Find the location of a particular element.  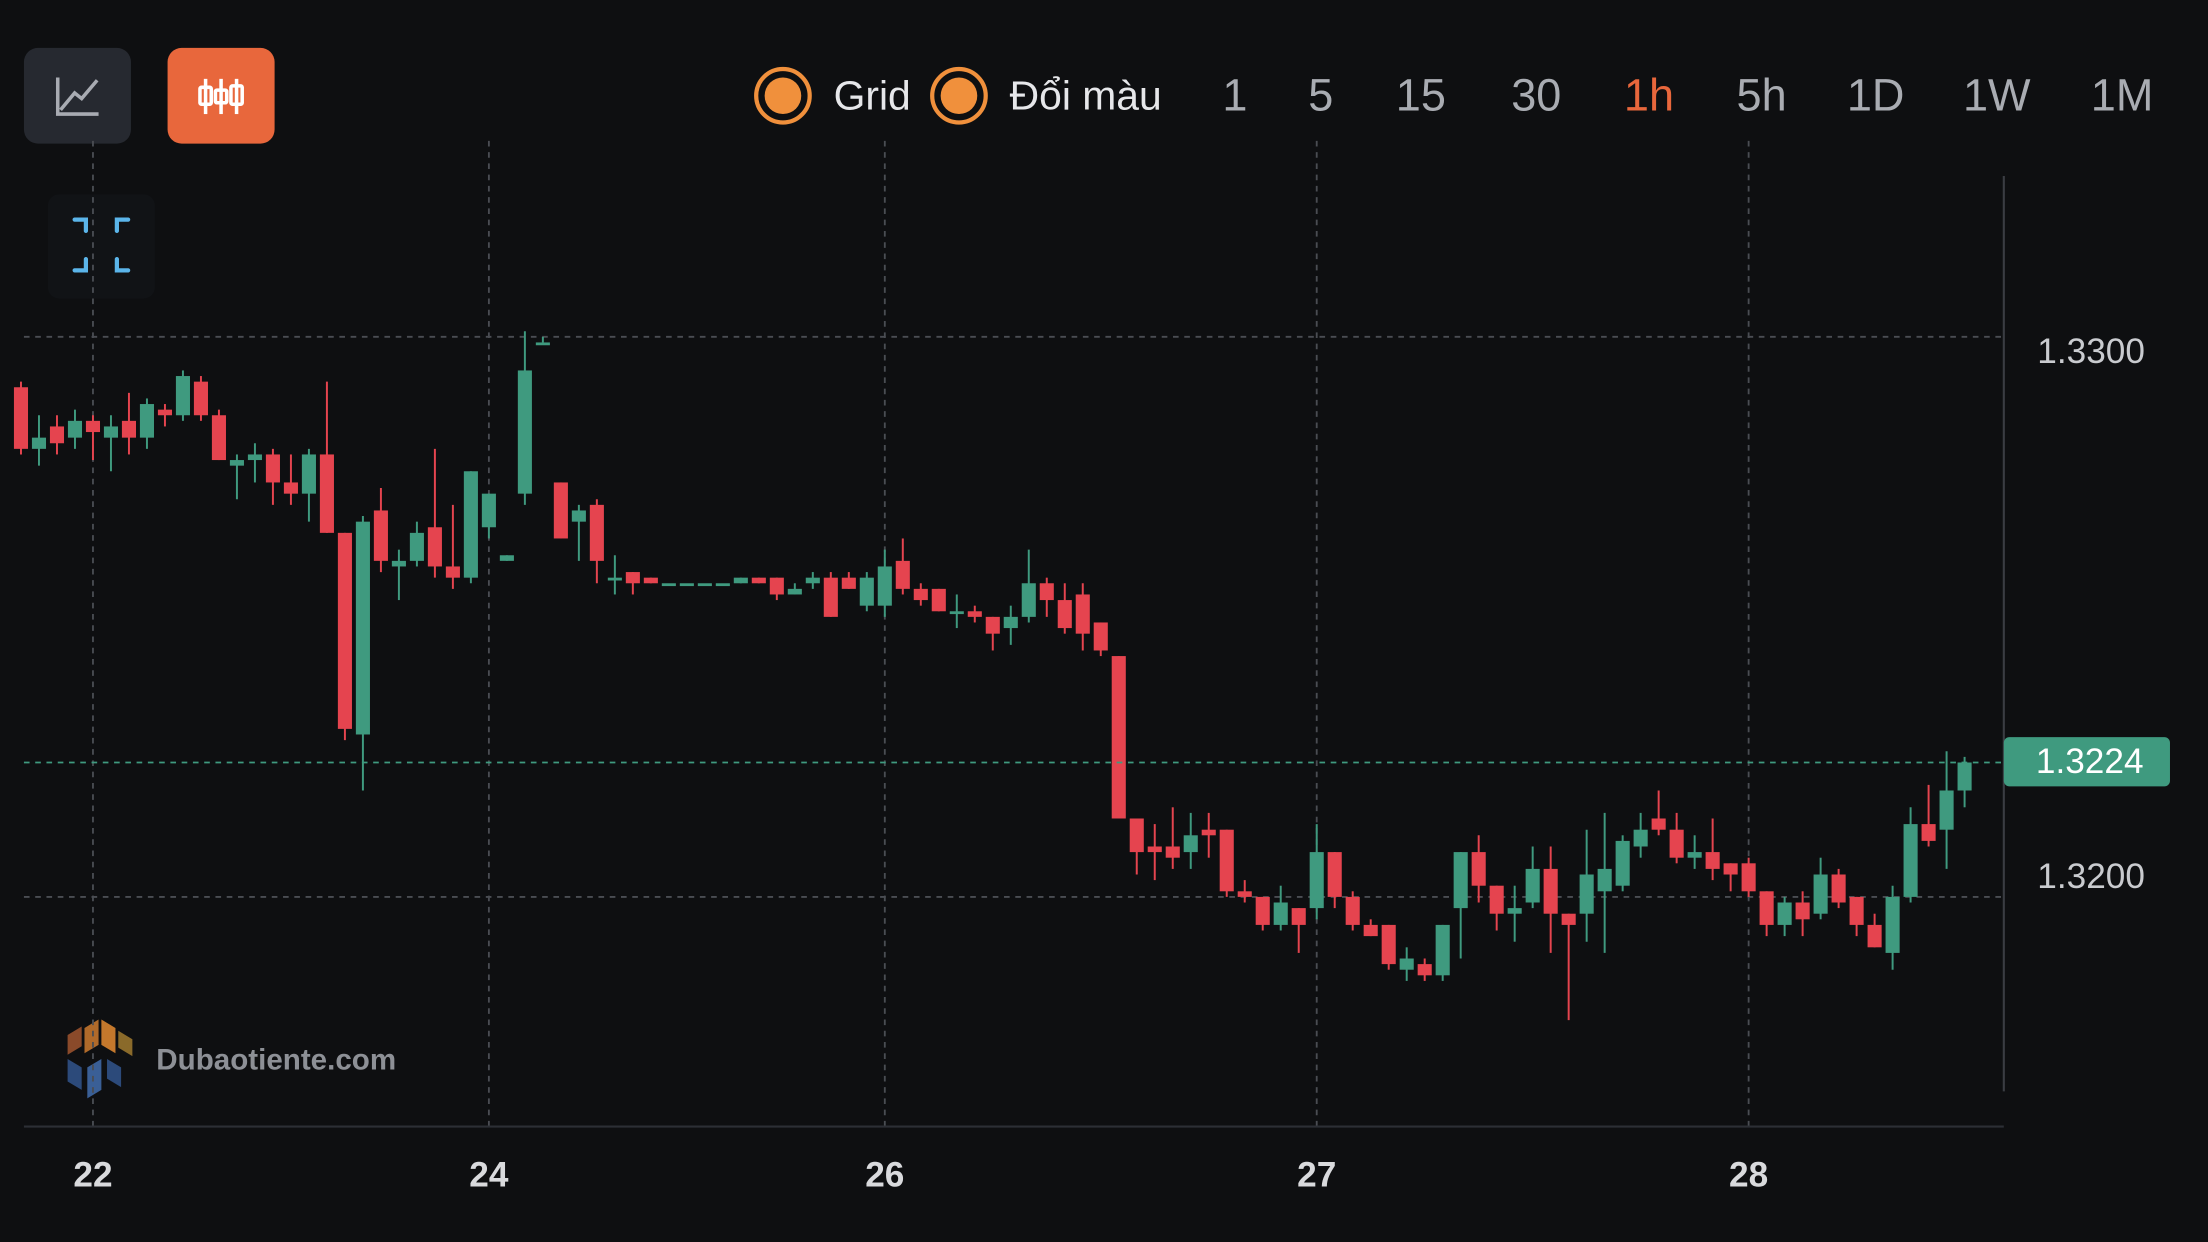

toggle: Đổi màu is located at coordinates (1046, 95).